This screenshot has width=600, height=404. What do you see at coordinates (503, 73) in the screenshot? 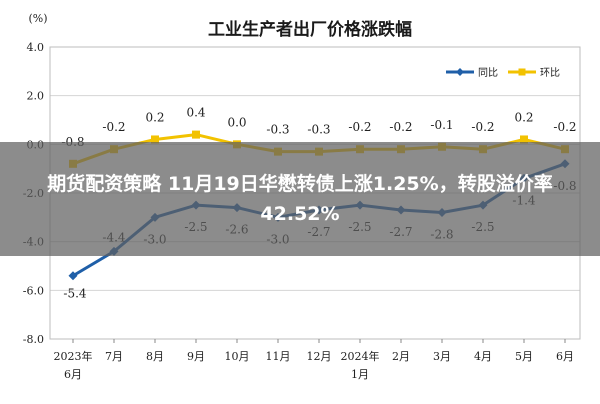
I see `legend: 同比 环比` at bounding box center [503, 73].